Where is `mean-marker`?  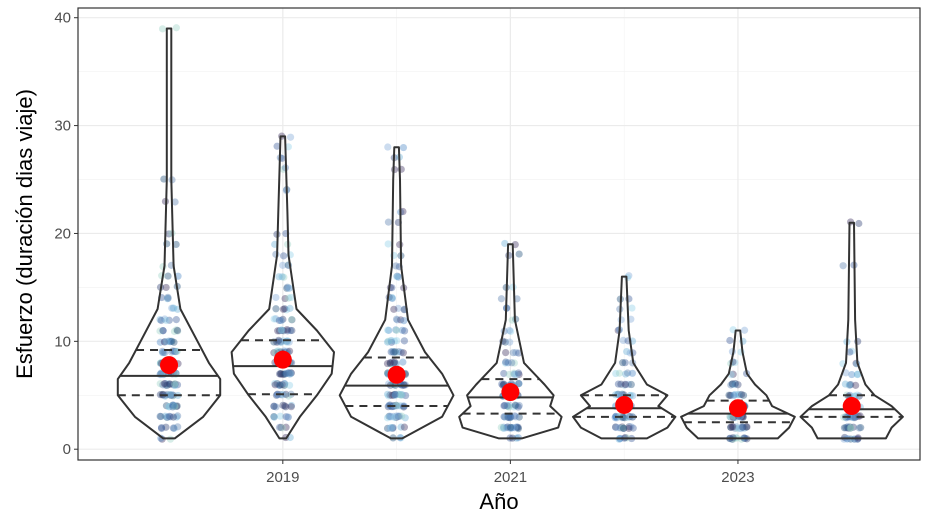
mean-marker is located at coordinates (510, 392).